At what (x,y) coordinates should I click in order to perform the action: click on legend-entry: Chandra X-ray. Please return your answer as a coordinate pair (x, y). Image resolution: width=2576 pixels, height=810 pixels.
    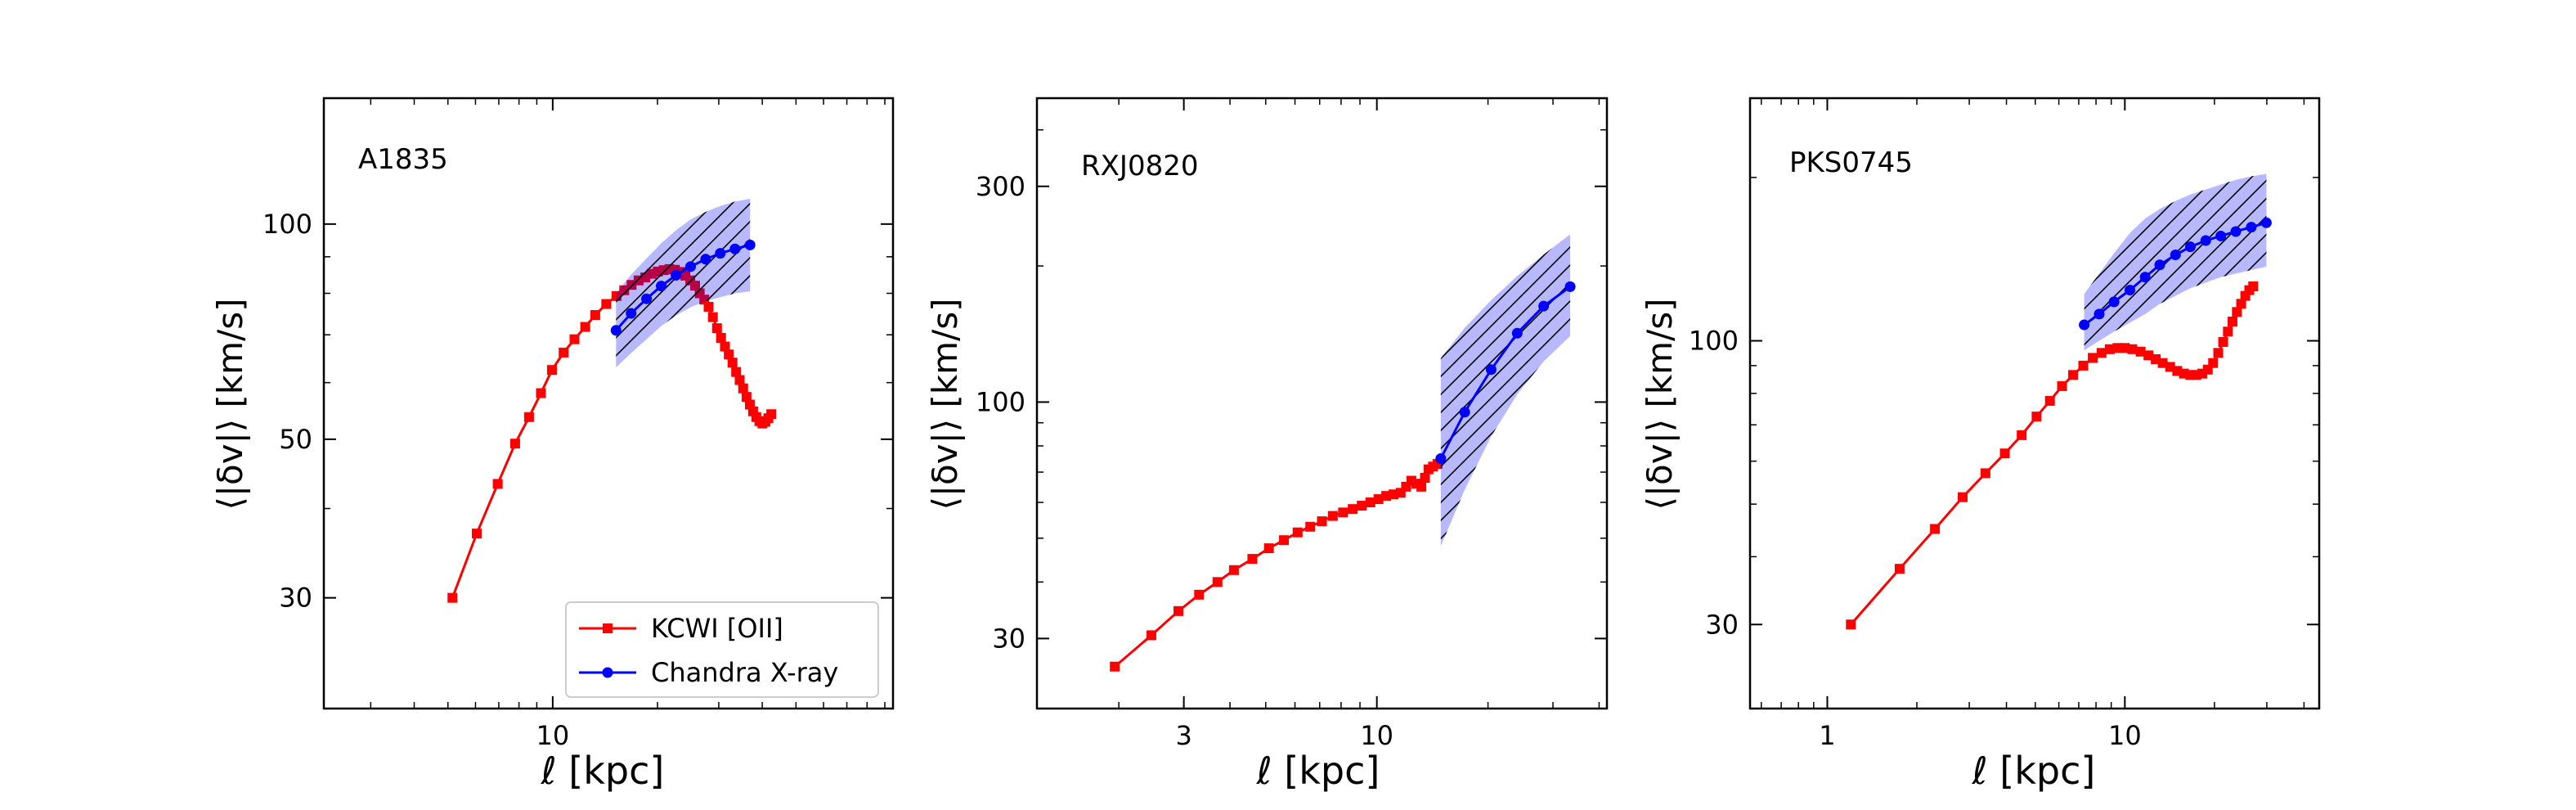
    Looking at the image, I should click on (744, 672).